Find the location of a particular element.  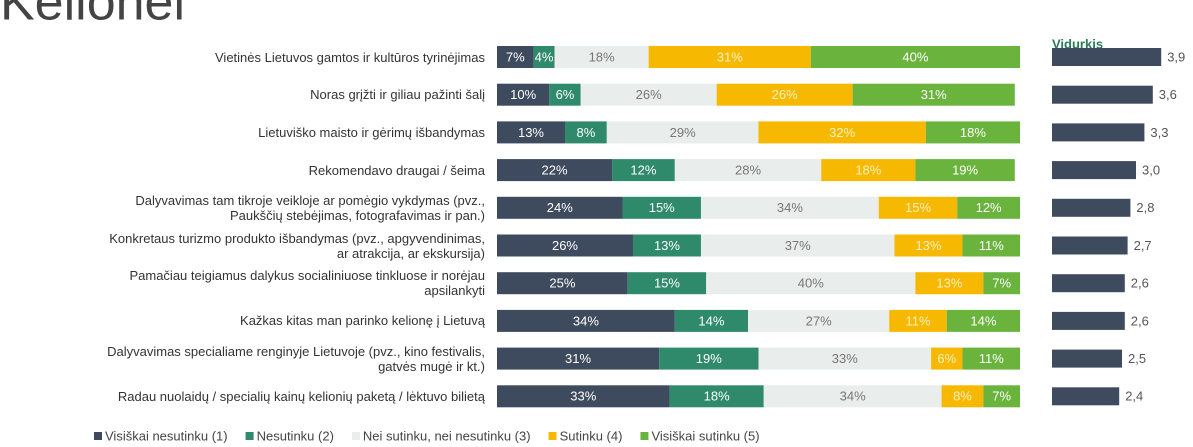

data-label: 29% is located at coordinates (683, 132).